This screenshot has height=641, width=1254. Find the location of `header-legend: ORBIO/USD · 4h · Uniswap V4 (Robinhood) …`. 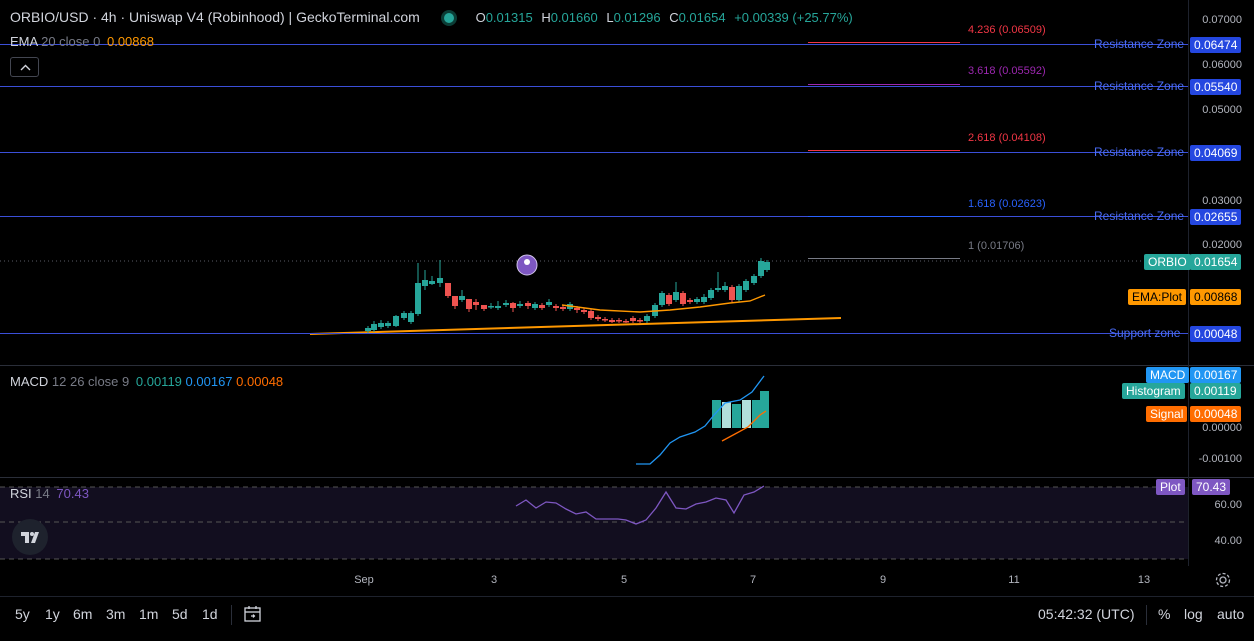

header-legend: ORBIO/USD · 4h · Uniswap V4 (Robinhood) … is located at coordinates (431, 17).